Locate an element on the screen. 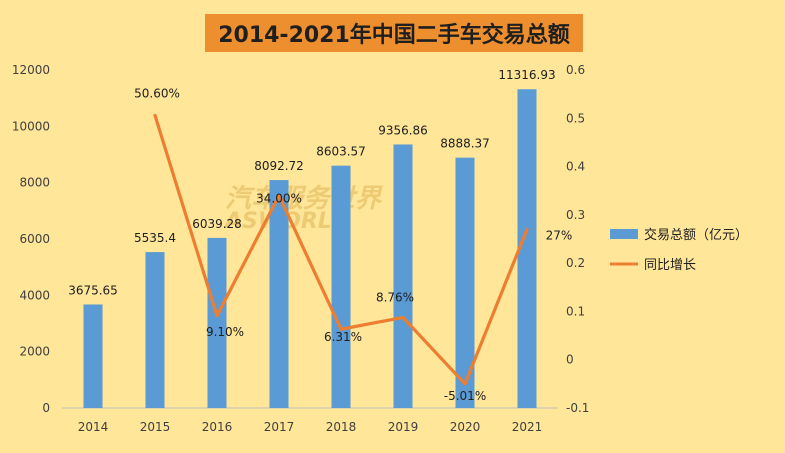 This screenshot has width=785, height=453. y-right-tick-label: 0.5 is located at coordinates (575, 118).